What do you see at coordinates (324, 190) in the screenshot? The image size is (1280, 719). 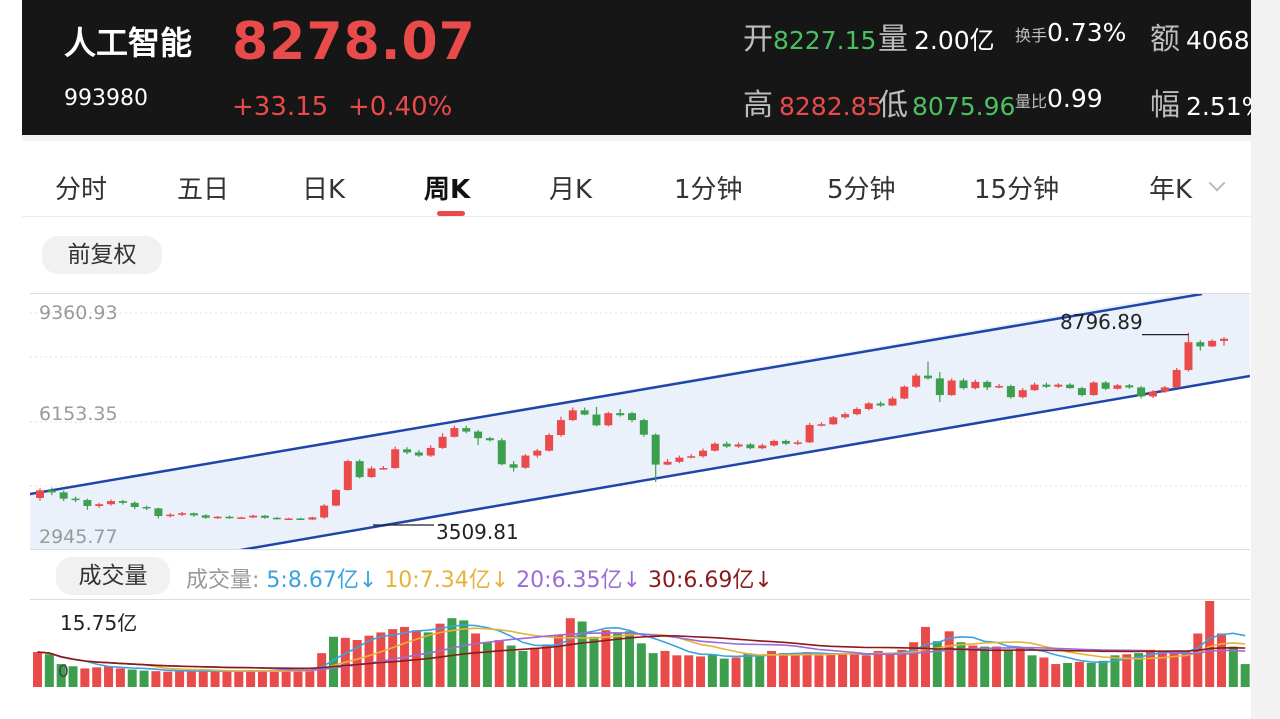 I see `tab-daily-k: 日K` at bounding box center [324, 190].